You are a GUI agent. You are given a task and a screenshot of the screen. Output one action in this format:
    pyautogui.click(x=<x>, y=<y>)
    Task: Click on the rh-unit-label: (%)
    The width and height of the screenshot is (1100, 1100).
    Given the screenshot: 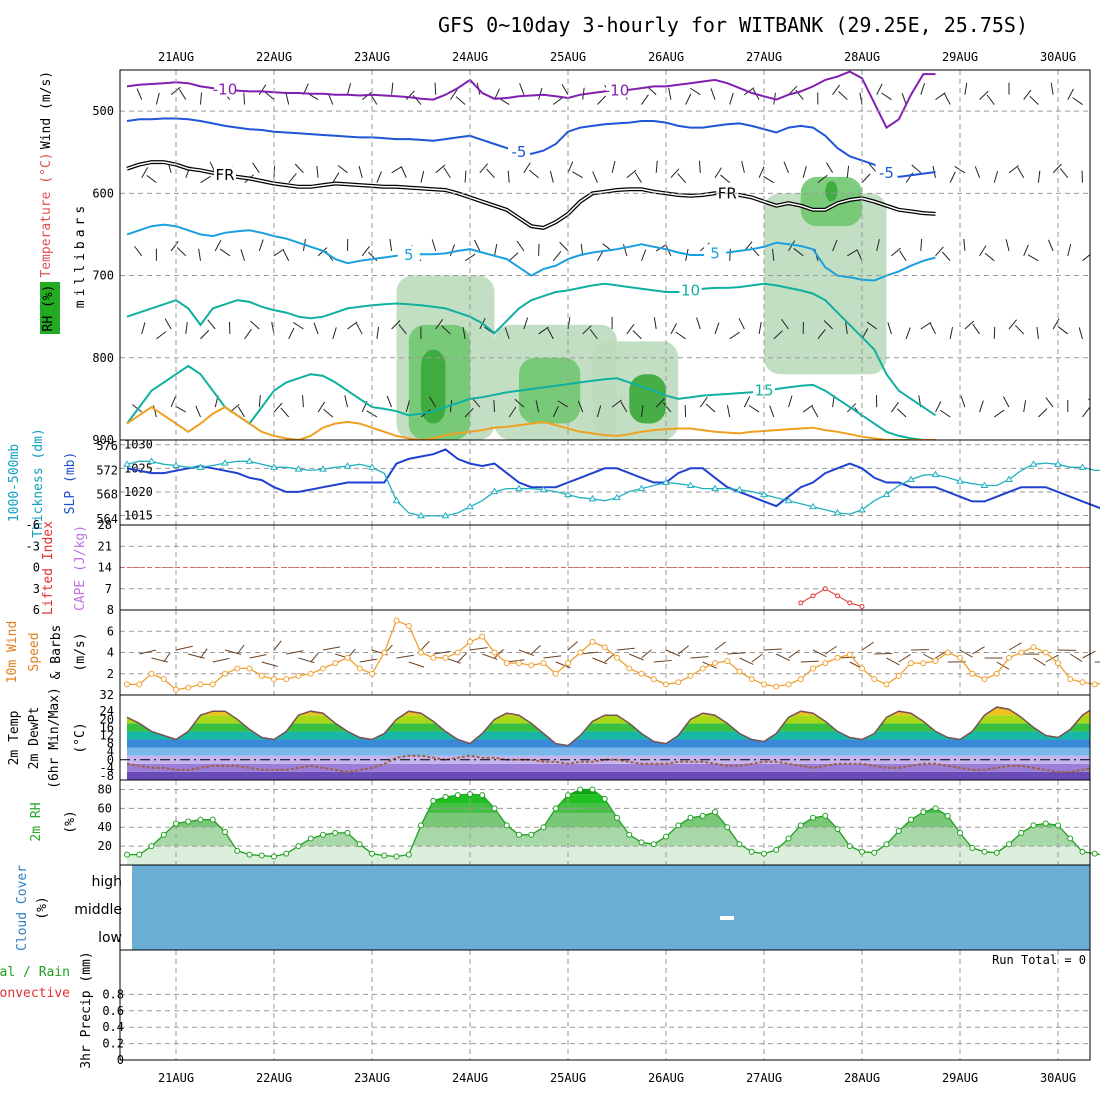 What is the action you would take?
    pyautogui.click(x=70, y=821)
    